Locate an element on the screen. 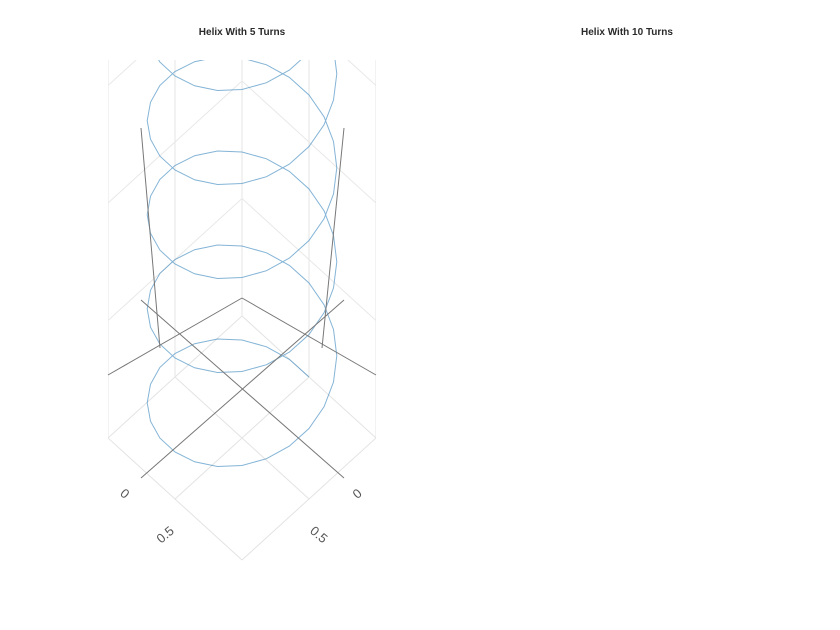 The width and height of the screenshot is (840, 630). helix-layer is located at coordinates (242, 264).